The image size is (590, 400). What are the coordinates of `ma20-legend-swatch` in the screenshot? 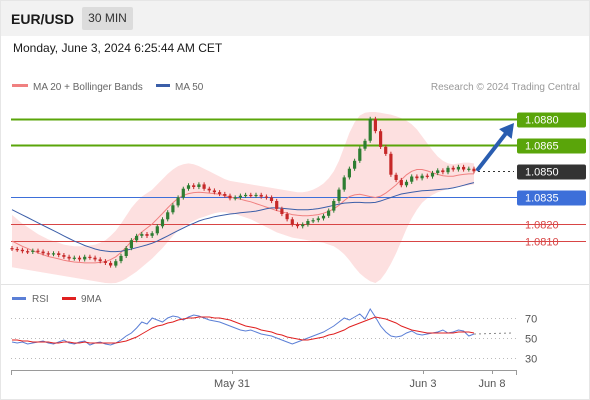 It's located at (20, 85).